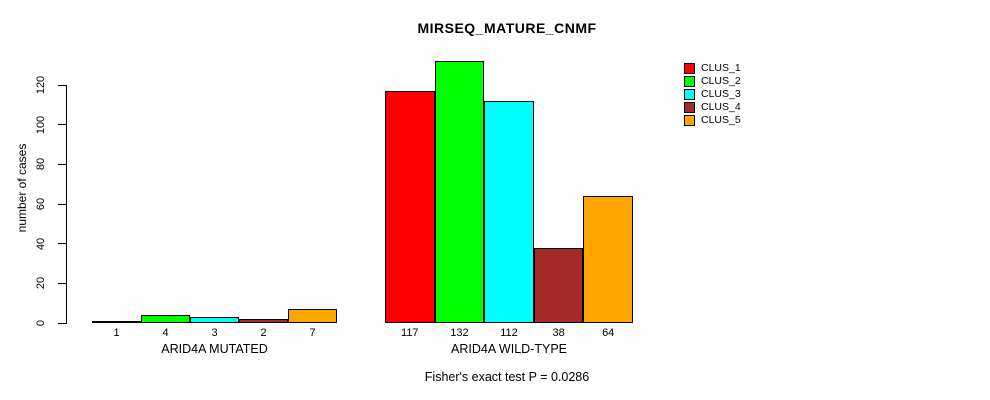  Describe the element at coordinates (509, 349) in the screenshot. I see `group-label-2: ARID4A WILD-TYPE` at that location.